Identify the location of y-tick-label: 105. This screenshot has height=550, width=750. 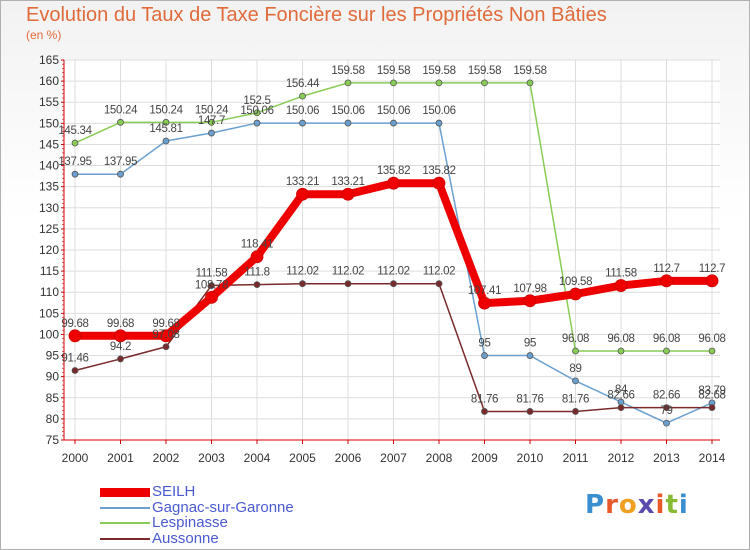
(49, 313).